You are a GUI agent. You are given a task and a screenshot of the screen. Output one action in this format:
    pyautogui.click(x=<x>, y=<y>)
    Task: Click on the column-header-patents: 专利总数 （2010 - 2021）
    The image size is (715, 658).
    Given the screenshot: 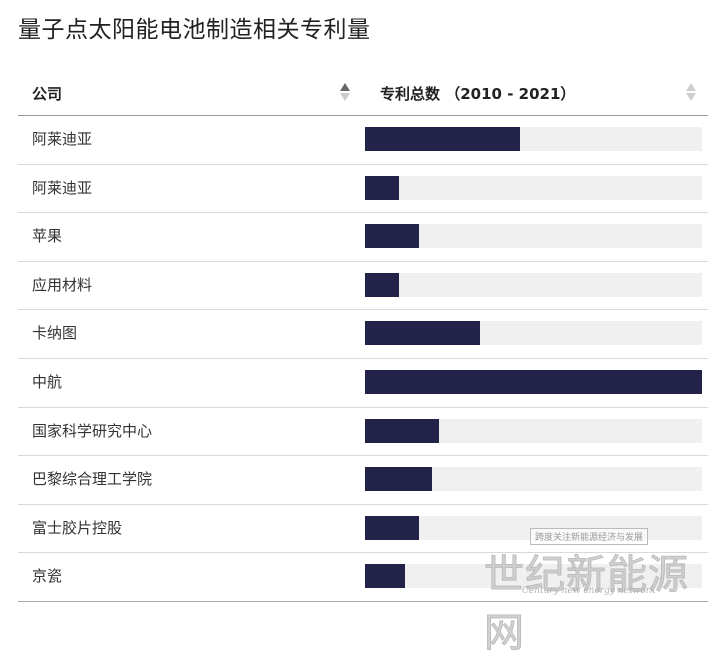 What is the action you would take?
    pyautogui.click(x=478, y=94)
    